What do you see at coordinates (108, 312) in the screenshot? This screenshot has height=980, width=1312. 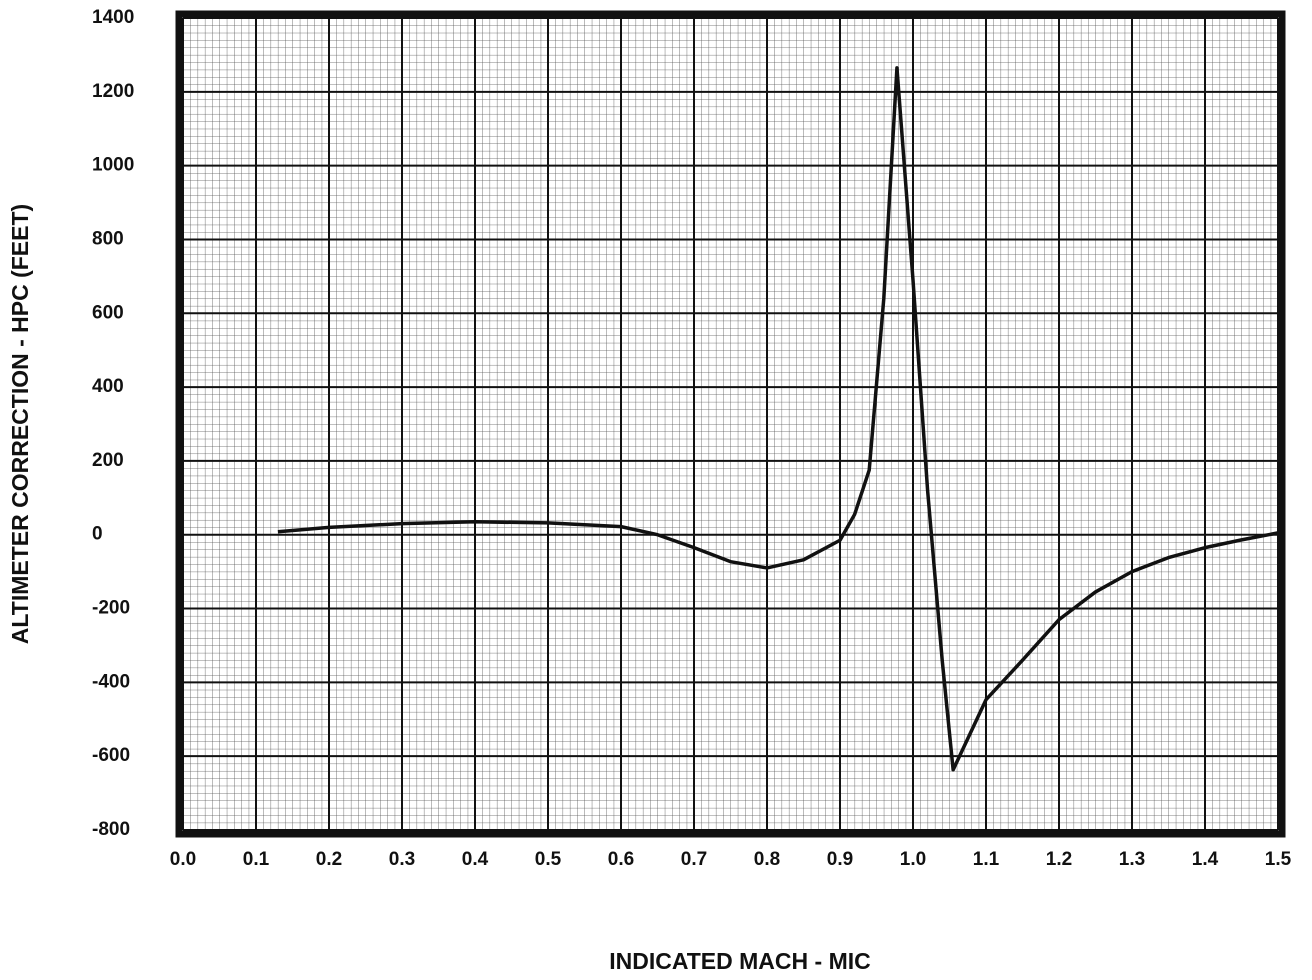 I see `y-tick-label: 600` at bounding box center [108, 312].